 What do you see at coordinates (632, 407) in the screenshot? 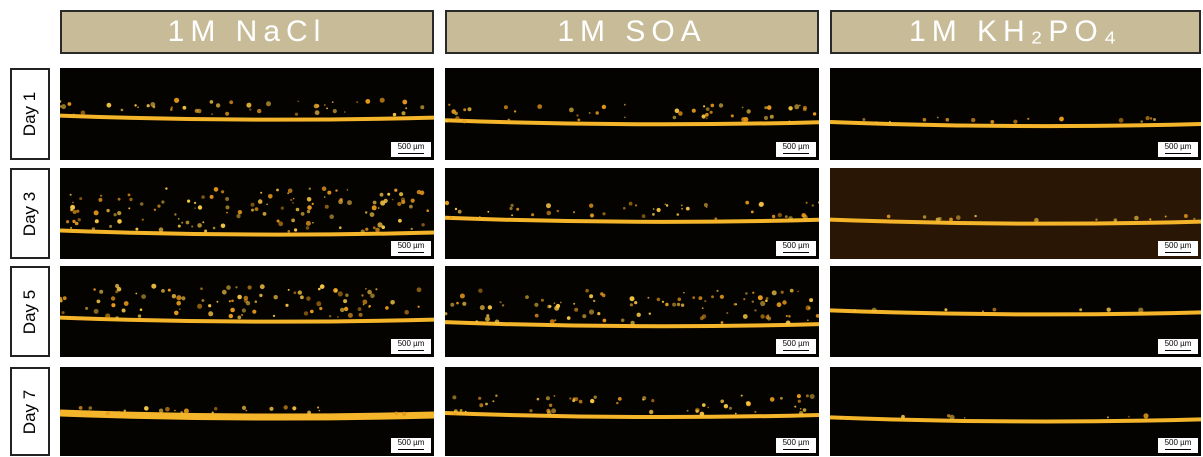
I see `micrograph-image` at bounding box center [632, 407].